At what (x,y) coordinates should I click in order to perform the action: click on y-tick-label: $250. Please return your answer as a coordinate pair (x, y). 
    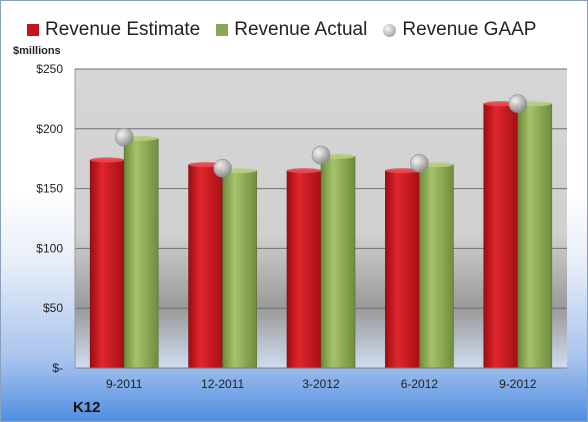
    Looking at the image, I should click on (49, 69).